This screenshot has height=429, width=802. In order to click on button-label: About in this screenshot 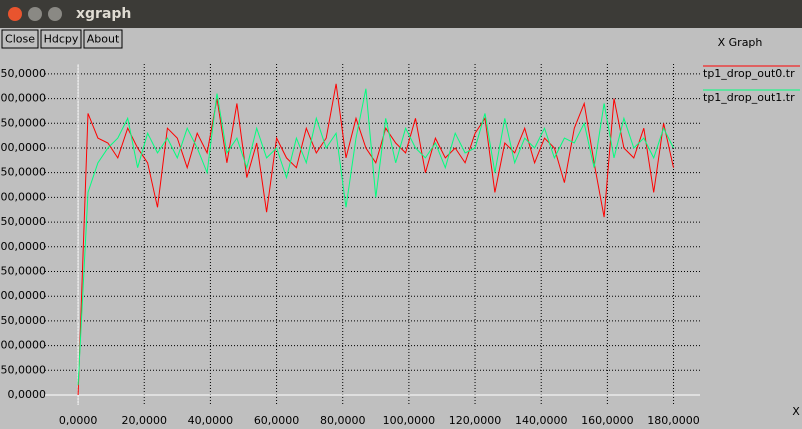, I will do `click(103, 39)`.